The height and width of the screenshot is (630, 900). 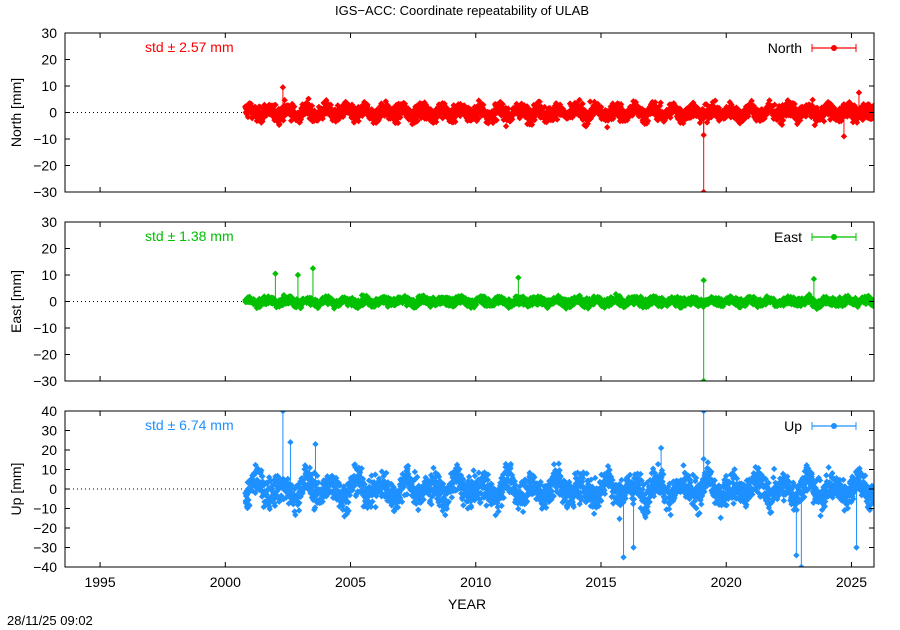 What do you see at coordinates (558, 138) in the screenshot?
I see `data-series-north` at bounding box center [558, 138].